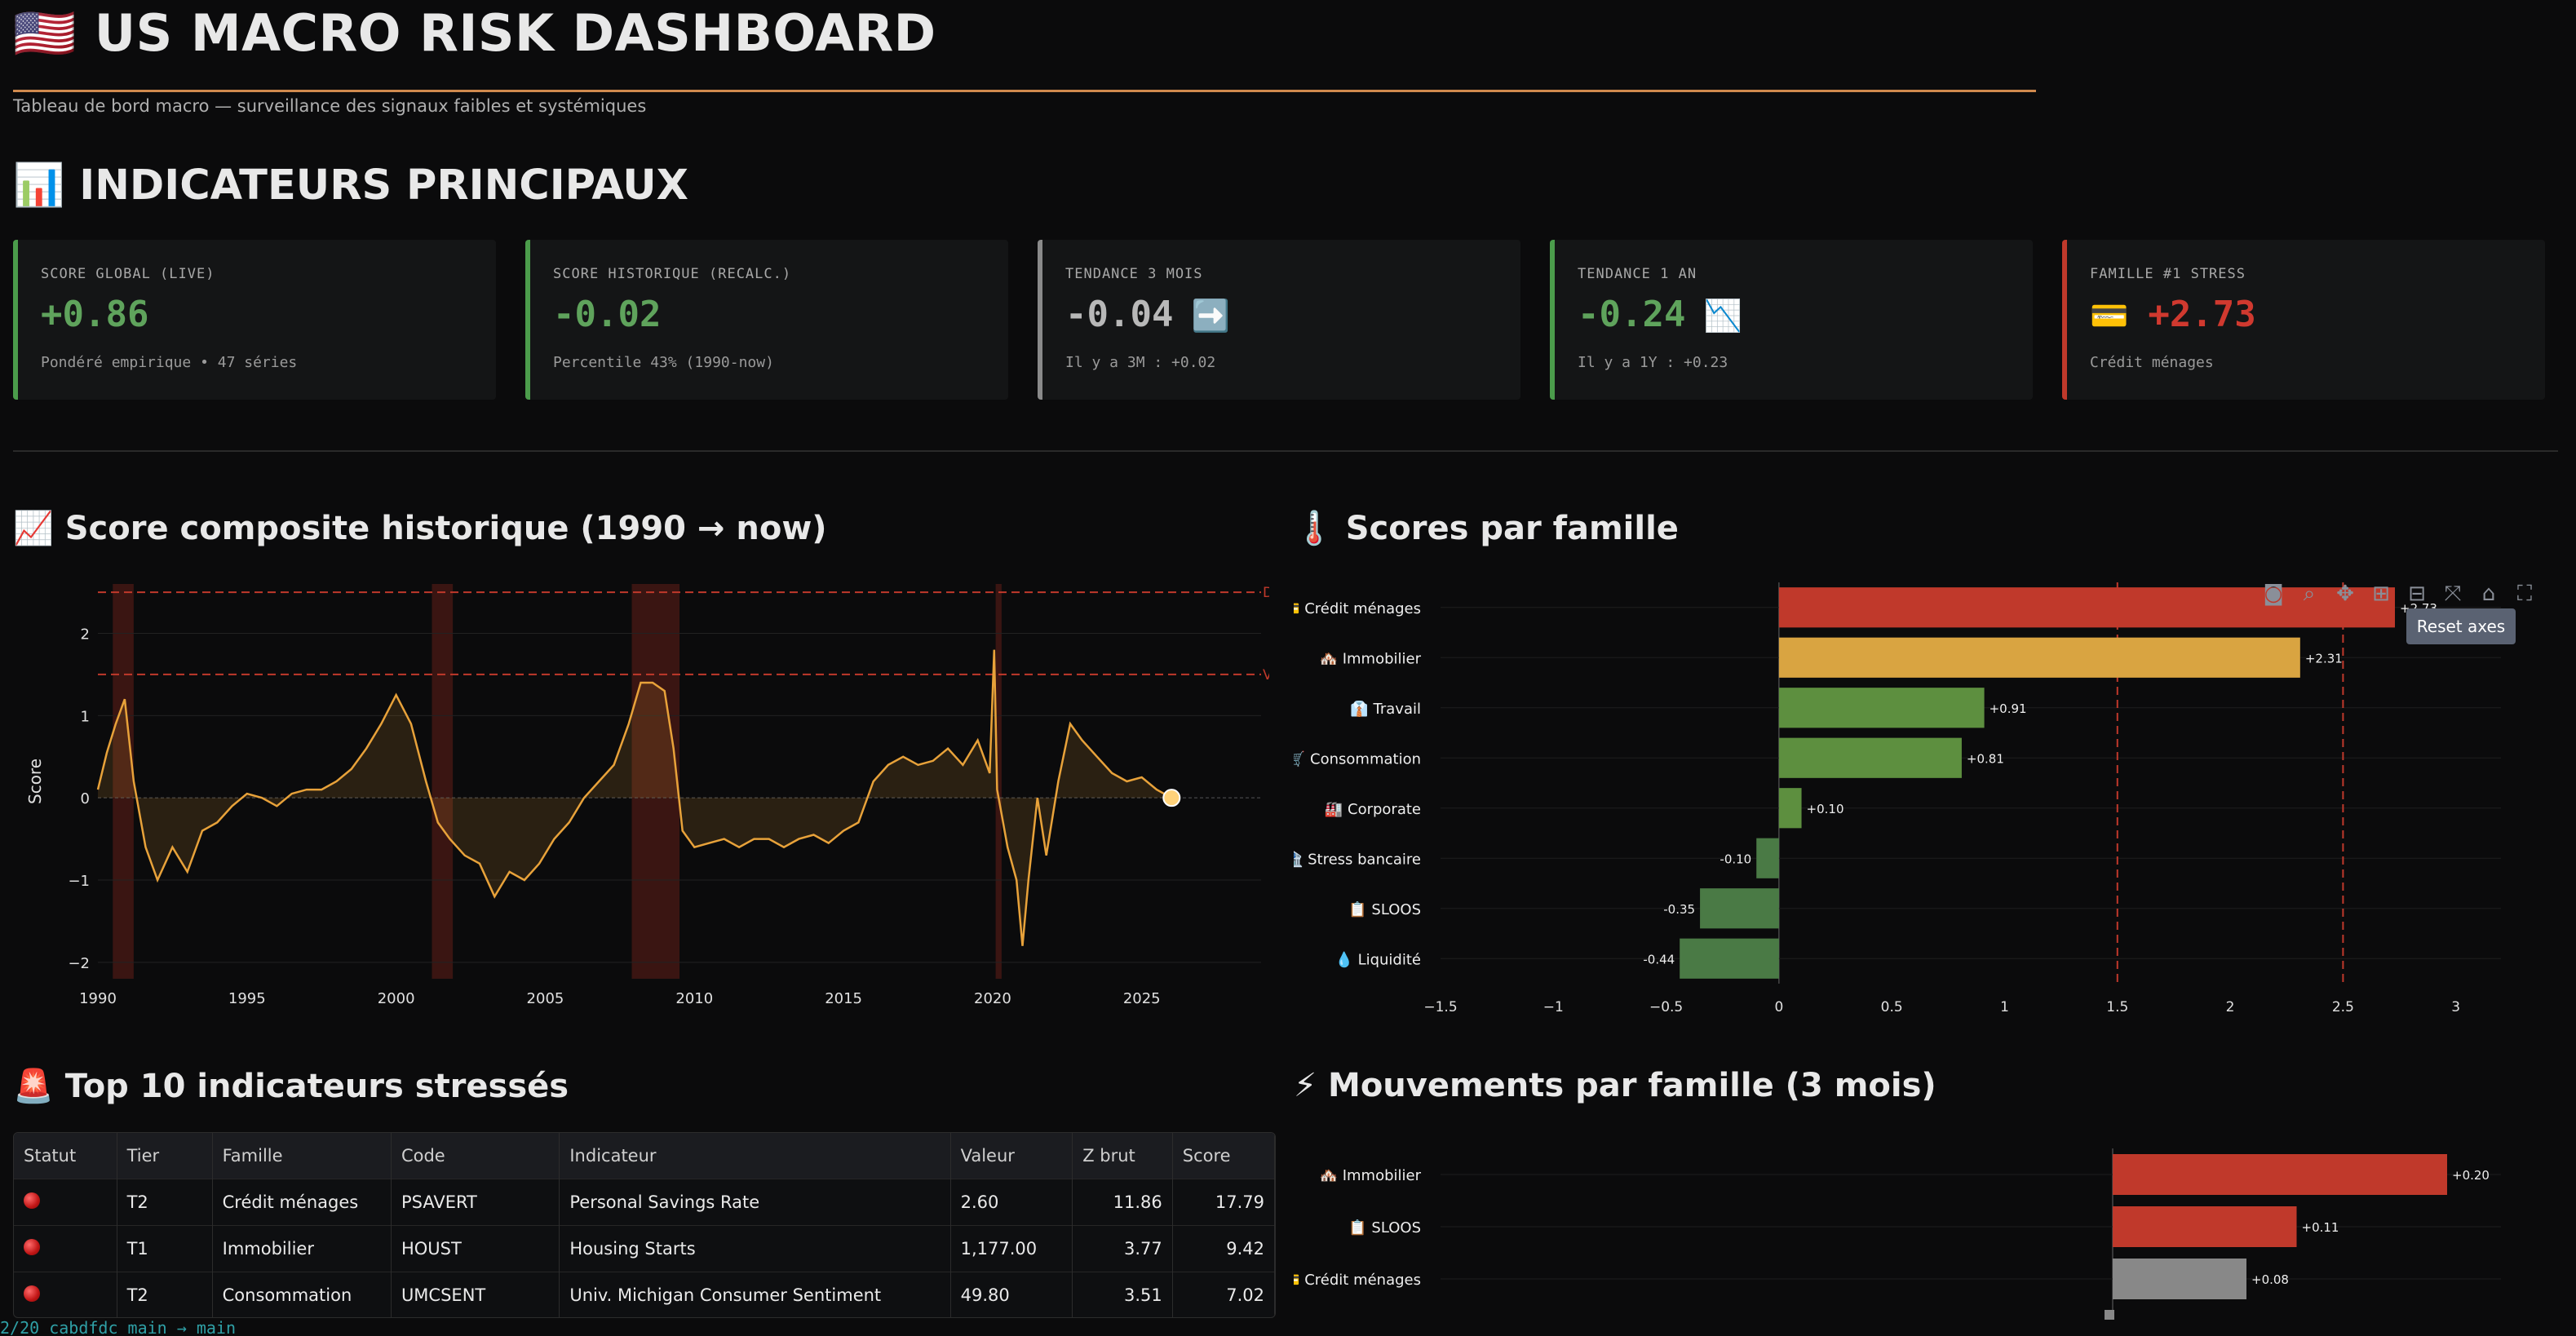 Image resolution: width=2576 pixels, height=1336 pixels. I want to click on cell-indicateur: Univ. Michigan Consumer Sentiment, so click(755, 1294).